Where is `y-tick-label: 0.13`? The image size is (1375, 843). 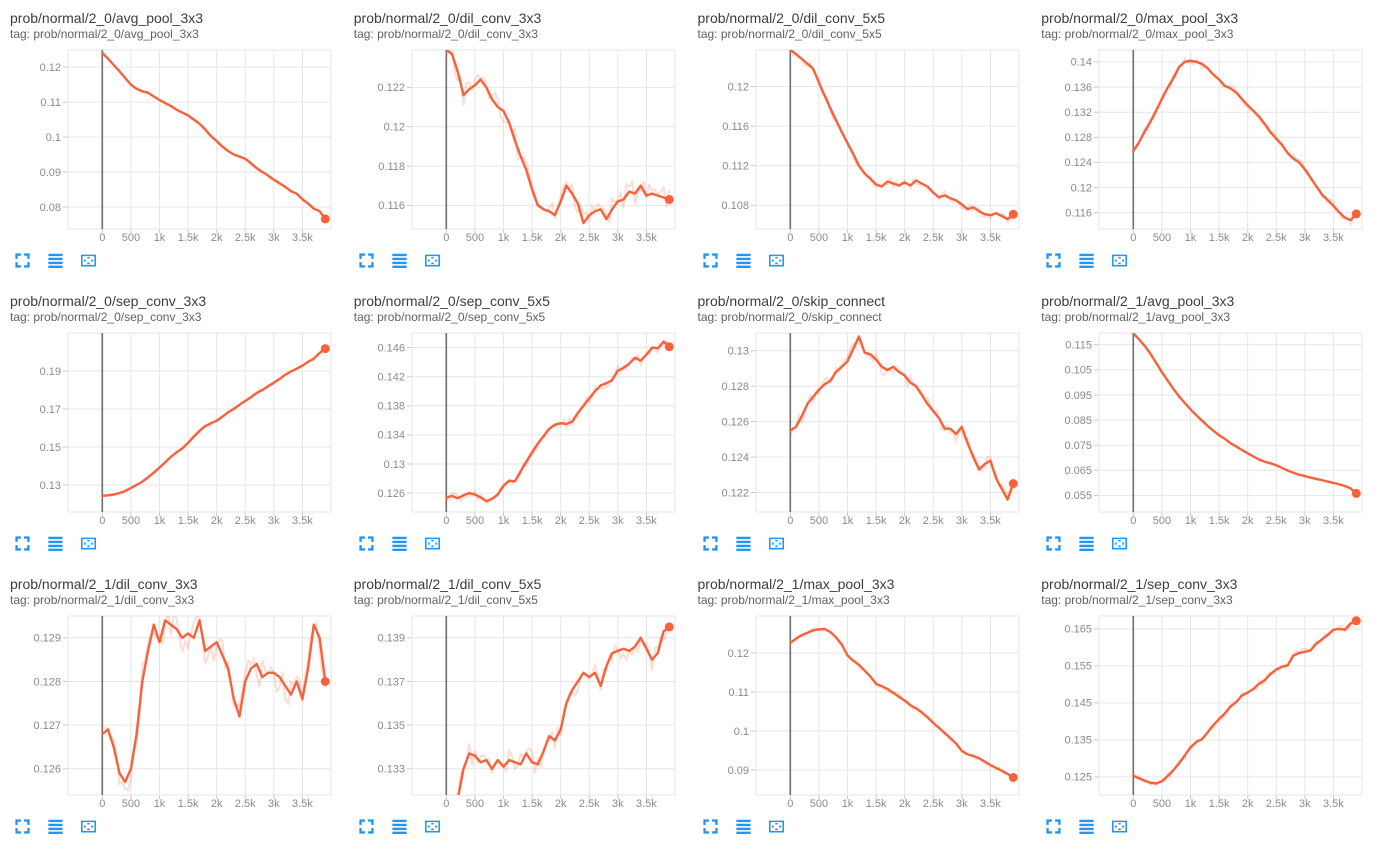 y-tick-label: 0.13 is located at coordinates (50, 486).